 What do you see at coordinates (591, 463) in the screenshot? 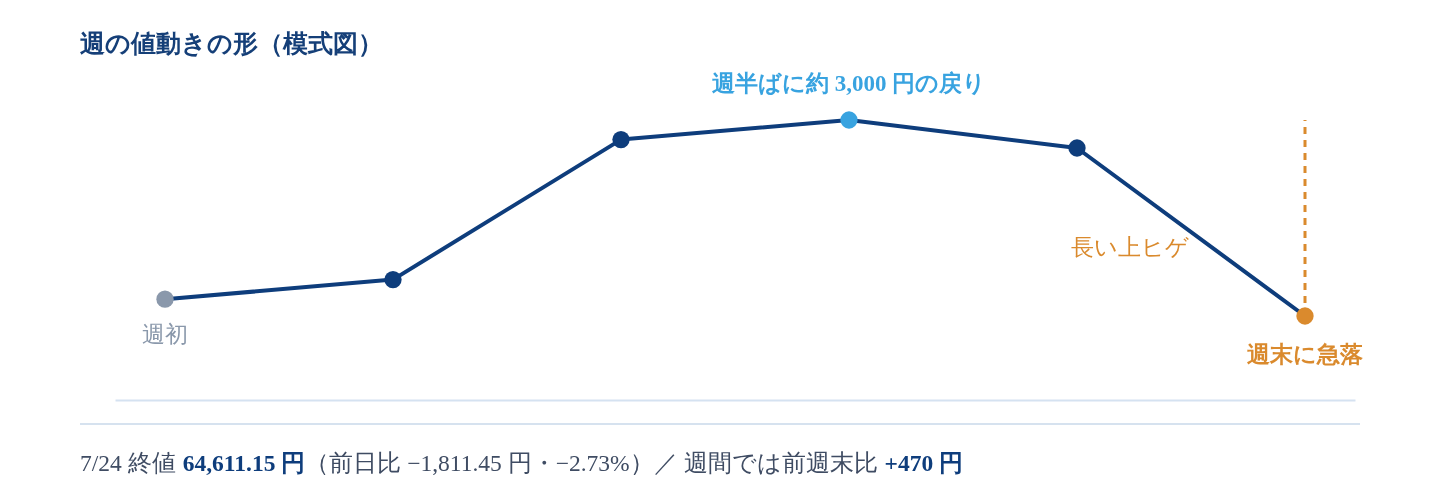
I see `text: （前日比 −1,811.45 円・−2.73%）／ 週間では前週末比` at bounding box center [591, 463].